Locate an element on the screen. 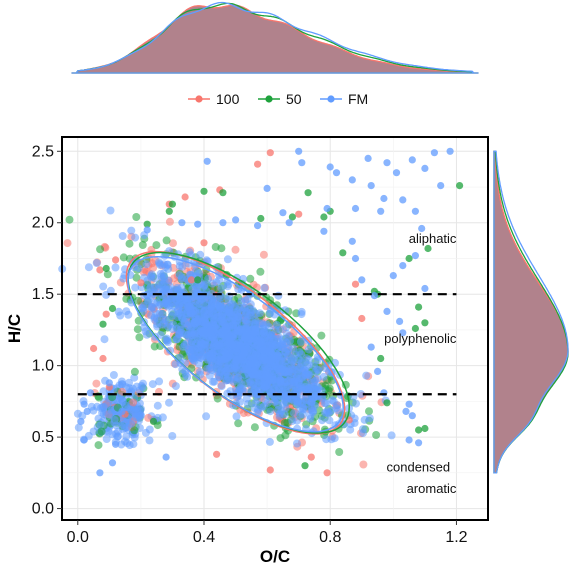  y-density-curve is located at coordinates (531, 312).